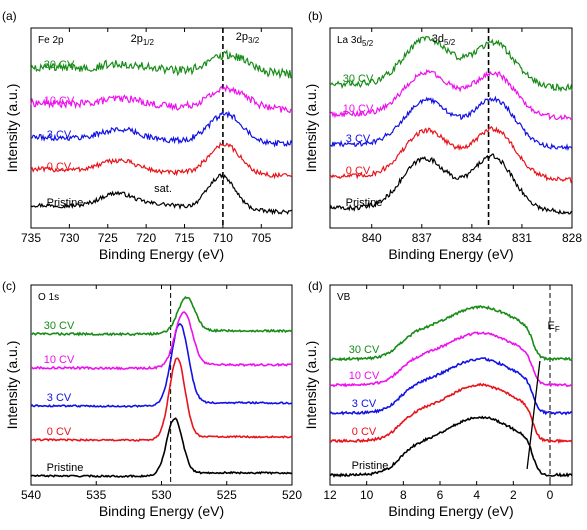 The image size is (587, 530). I want to click on panel-letter: (d), so click(315, 286).